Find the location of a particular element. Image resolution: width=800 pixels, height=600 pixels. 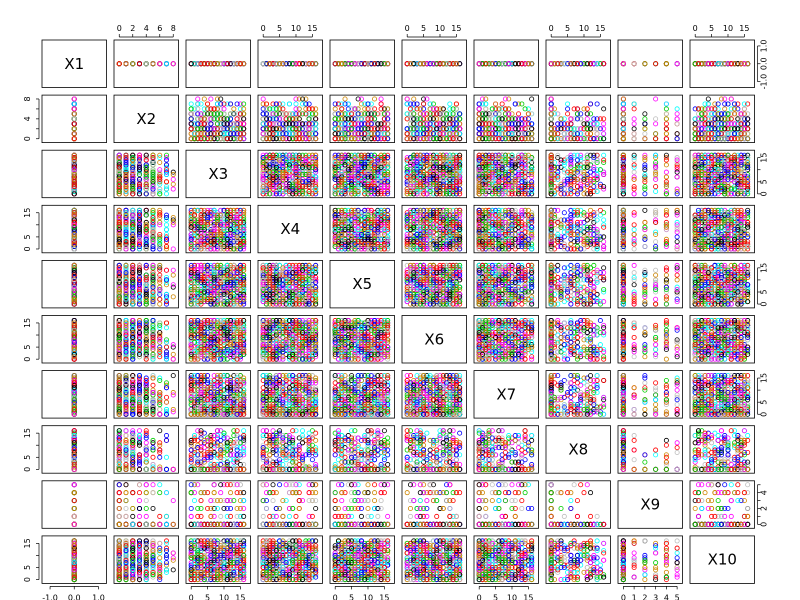

variable-label-X1: X1 is located at coordinates (74, 64).